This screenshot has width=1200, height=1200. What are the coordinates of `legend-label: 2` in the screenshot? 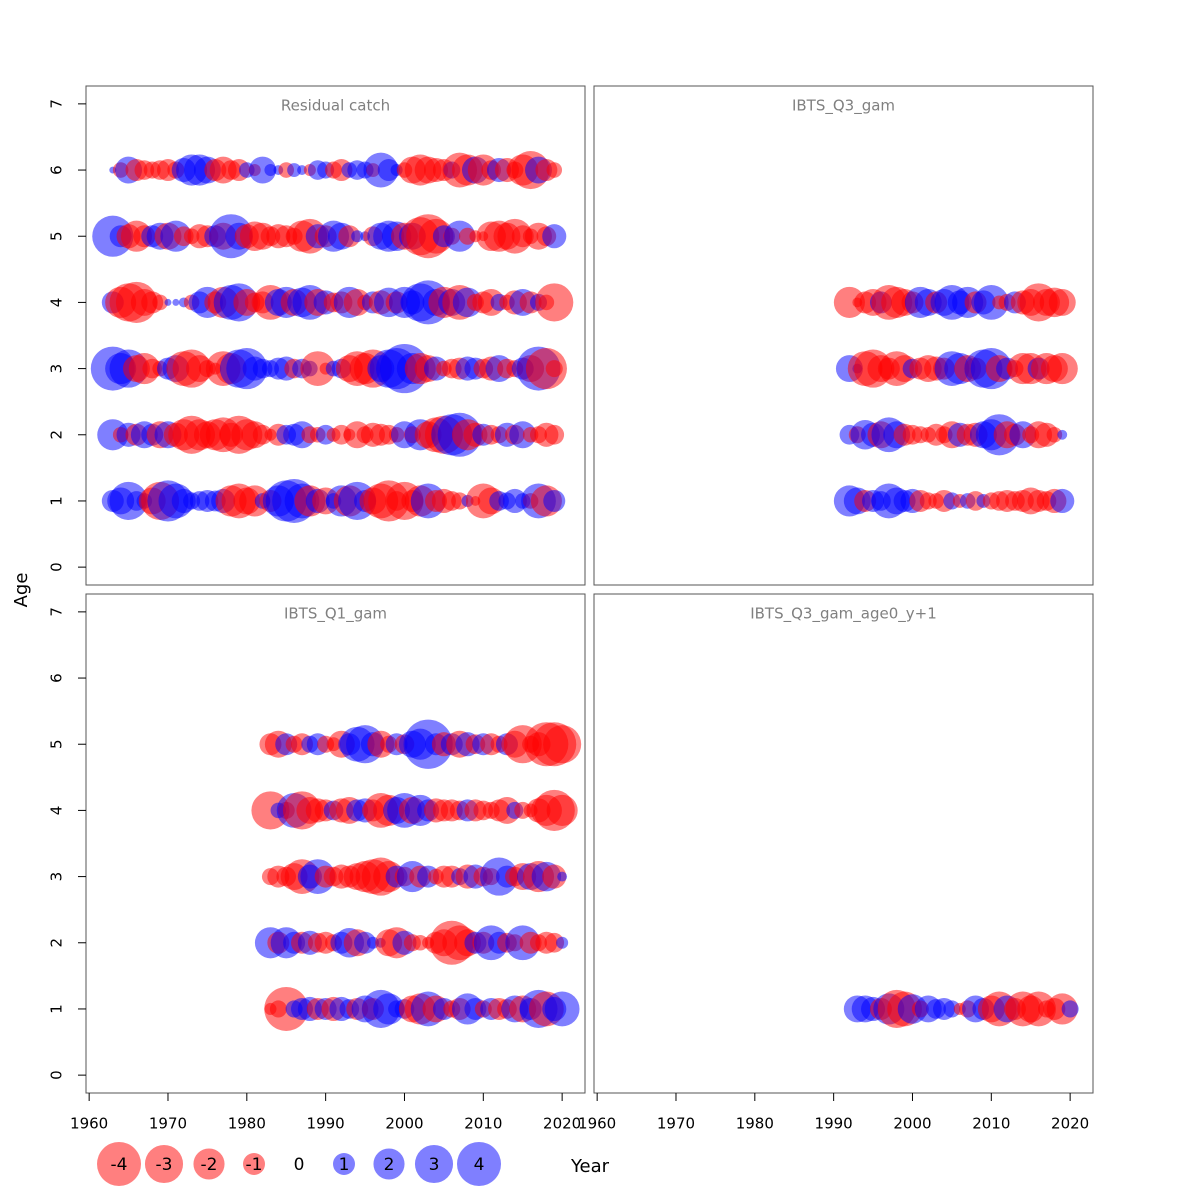 It's located at (389, 1165).